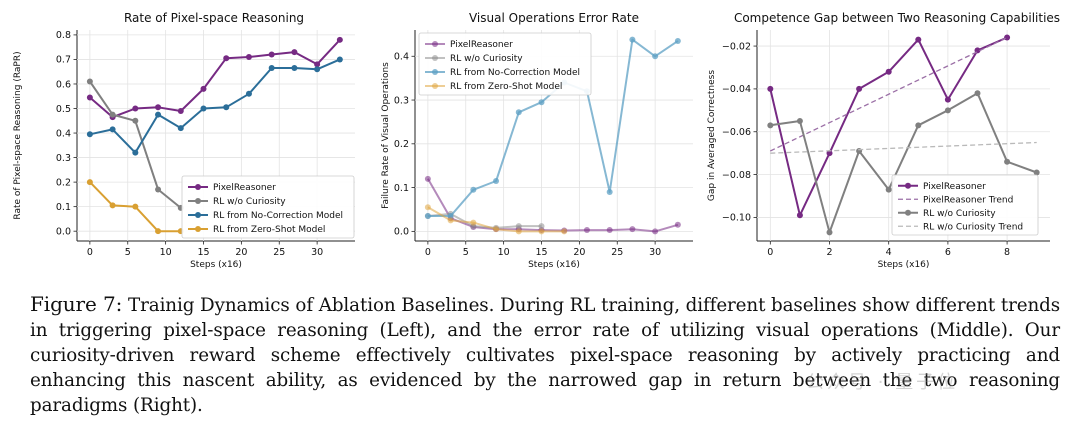 The width and height of the screenshot is (1080, 422). I want to click on legend-label: PixelReasoner, so click(481, 45).